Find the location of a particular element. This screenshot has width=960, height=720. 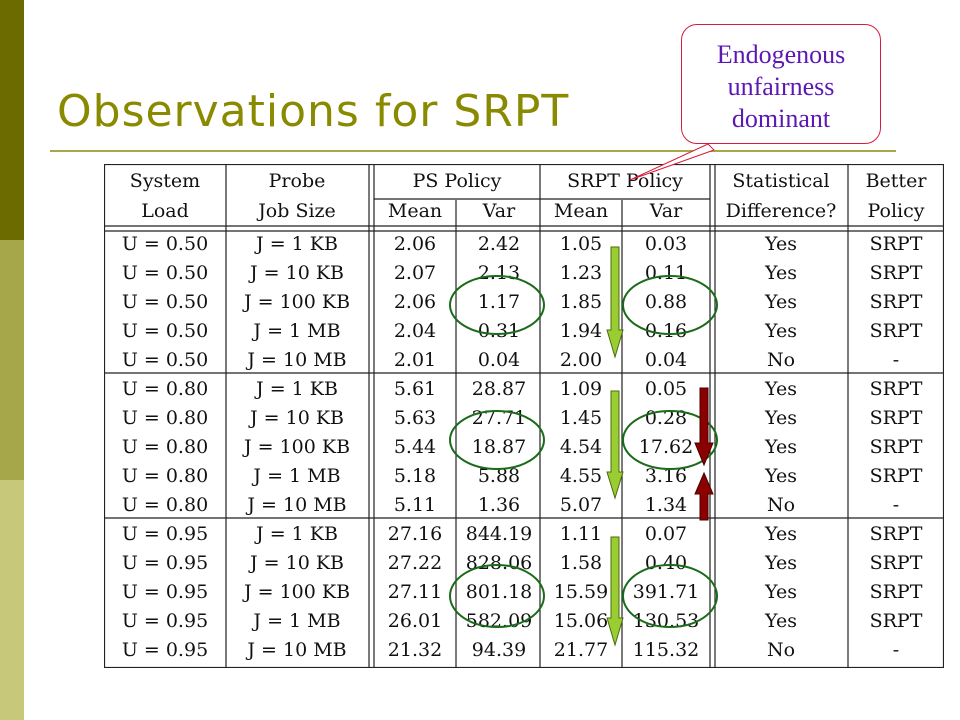

header-cell: SRPT Policy is located at coordinates (625, 181).